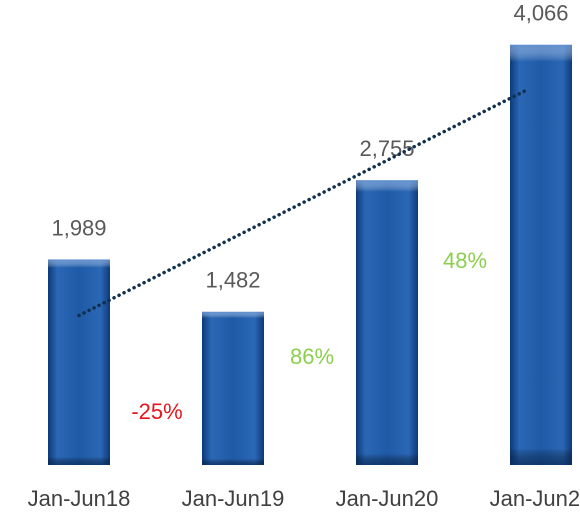 This screenshot has height=517, width=580. Describe the element at coordinates (232, 280) in the screenshot. I see `value-label: 1,482` at that location.